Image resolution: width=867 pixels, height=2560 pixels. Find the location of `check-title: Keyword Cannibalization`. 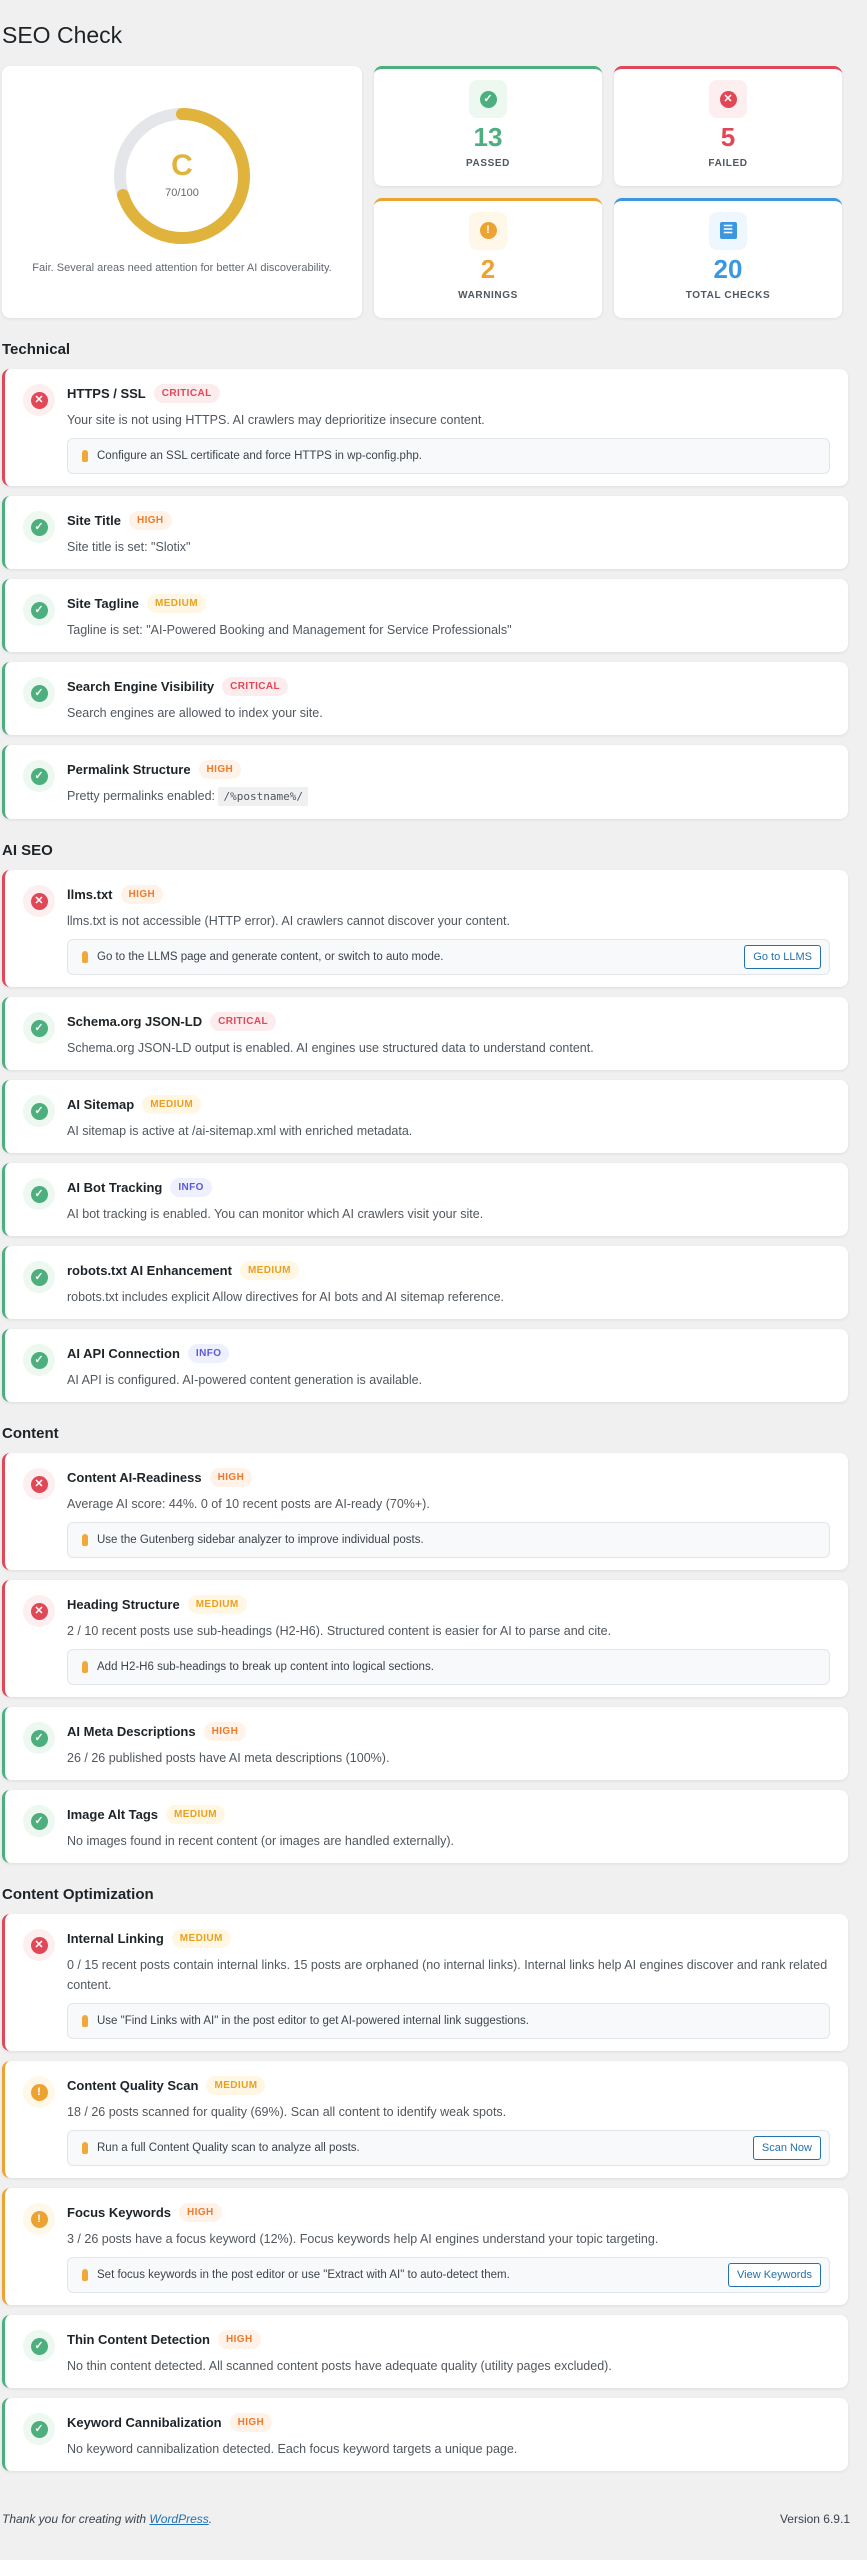

check-title: Keyword Cannibalization is located at coordinates (144, 2422).